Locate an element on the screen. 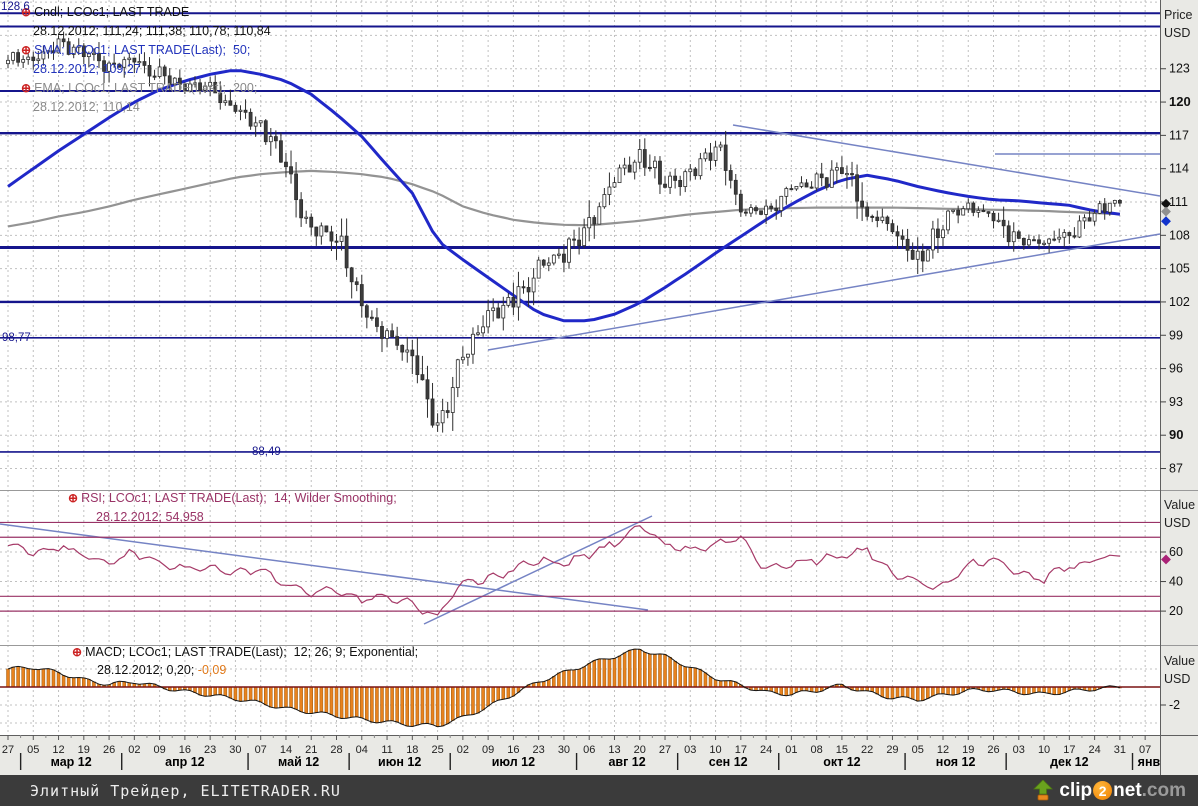  price-axis-label: 108 is located at coordinates (1179, 235).